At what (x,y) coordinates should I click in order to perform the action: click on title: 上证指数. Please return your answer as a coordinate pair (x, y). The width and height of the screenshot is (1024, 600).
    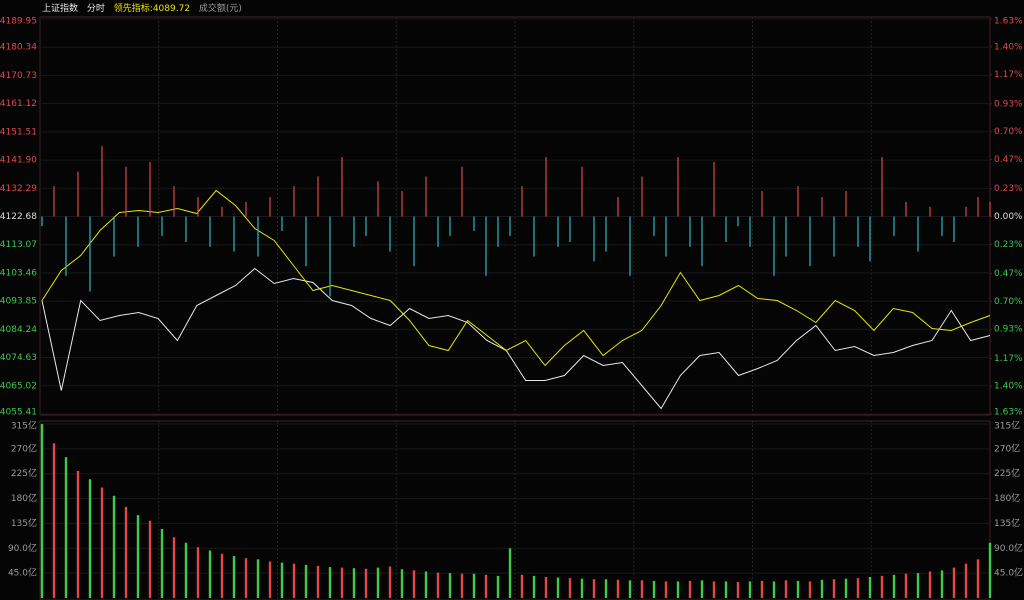
    Looking at the image, I should click on (60, 8).